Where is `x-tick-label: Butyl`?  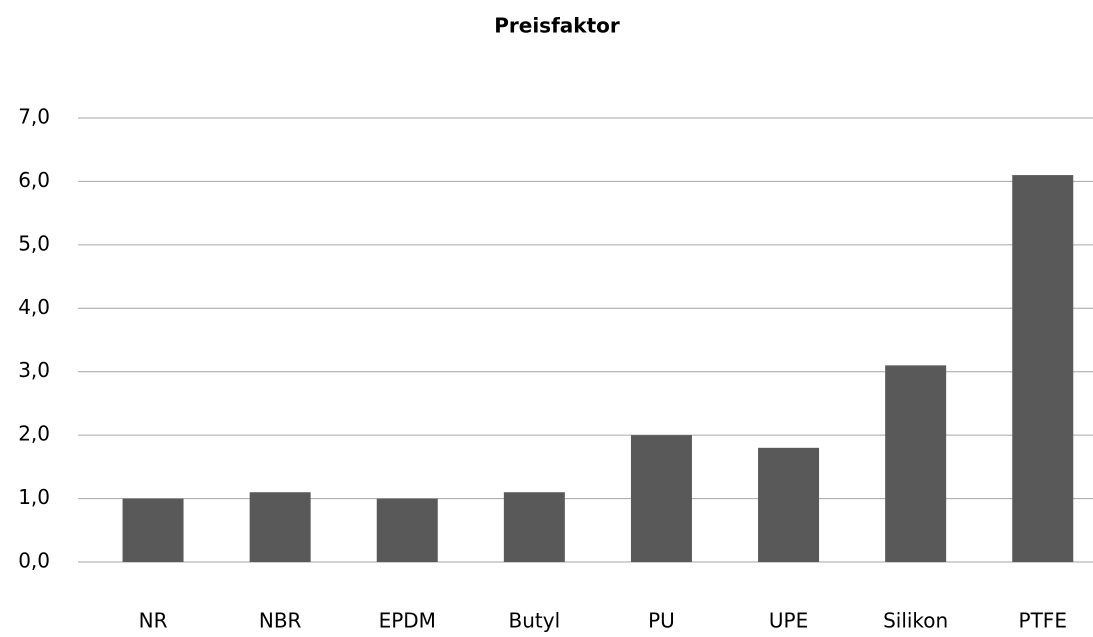
x-tick-label: Butyl is located at coordinates (535, 621).